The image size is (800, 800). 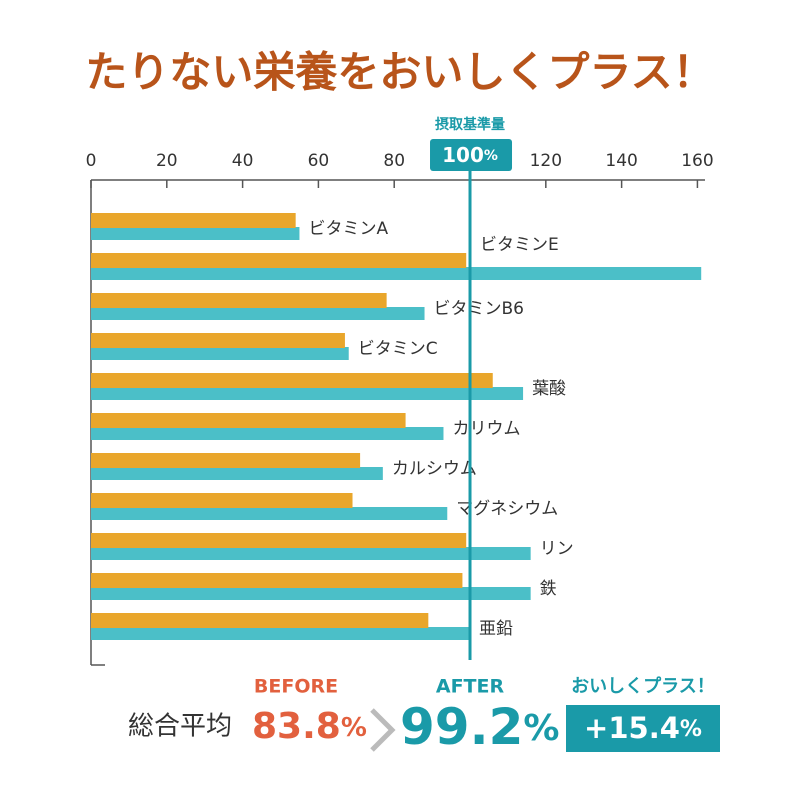 I want to click on x-tick-label: 120, so click(x=546, y=161).